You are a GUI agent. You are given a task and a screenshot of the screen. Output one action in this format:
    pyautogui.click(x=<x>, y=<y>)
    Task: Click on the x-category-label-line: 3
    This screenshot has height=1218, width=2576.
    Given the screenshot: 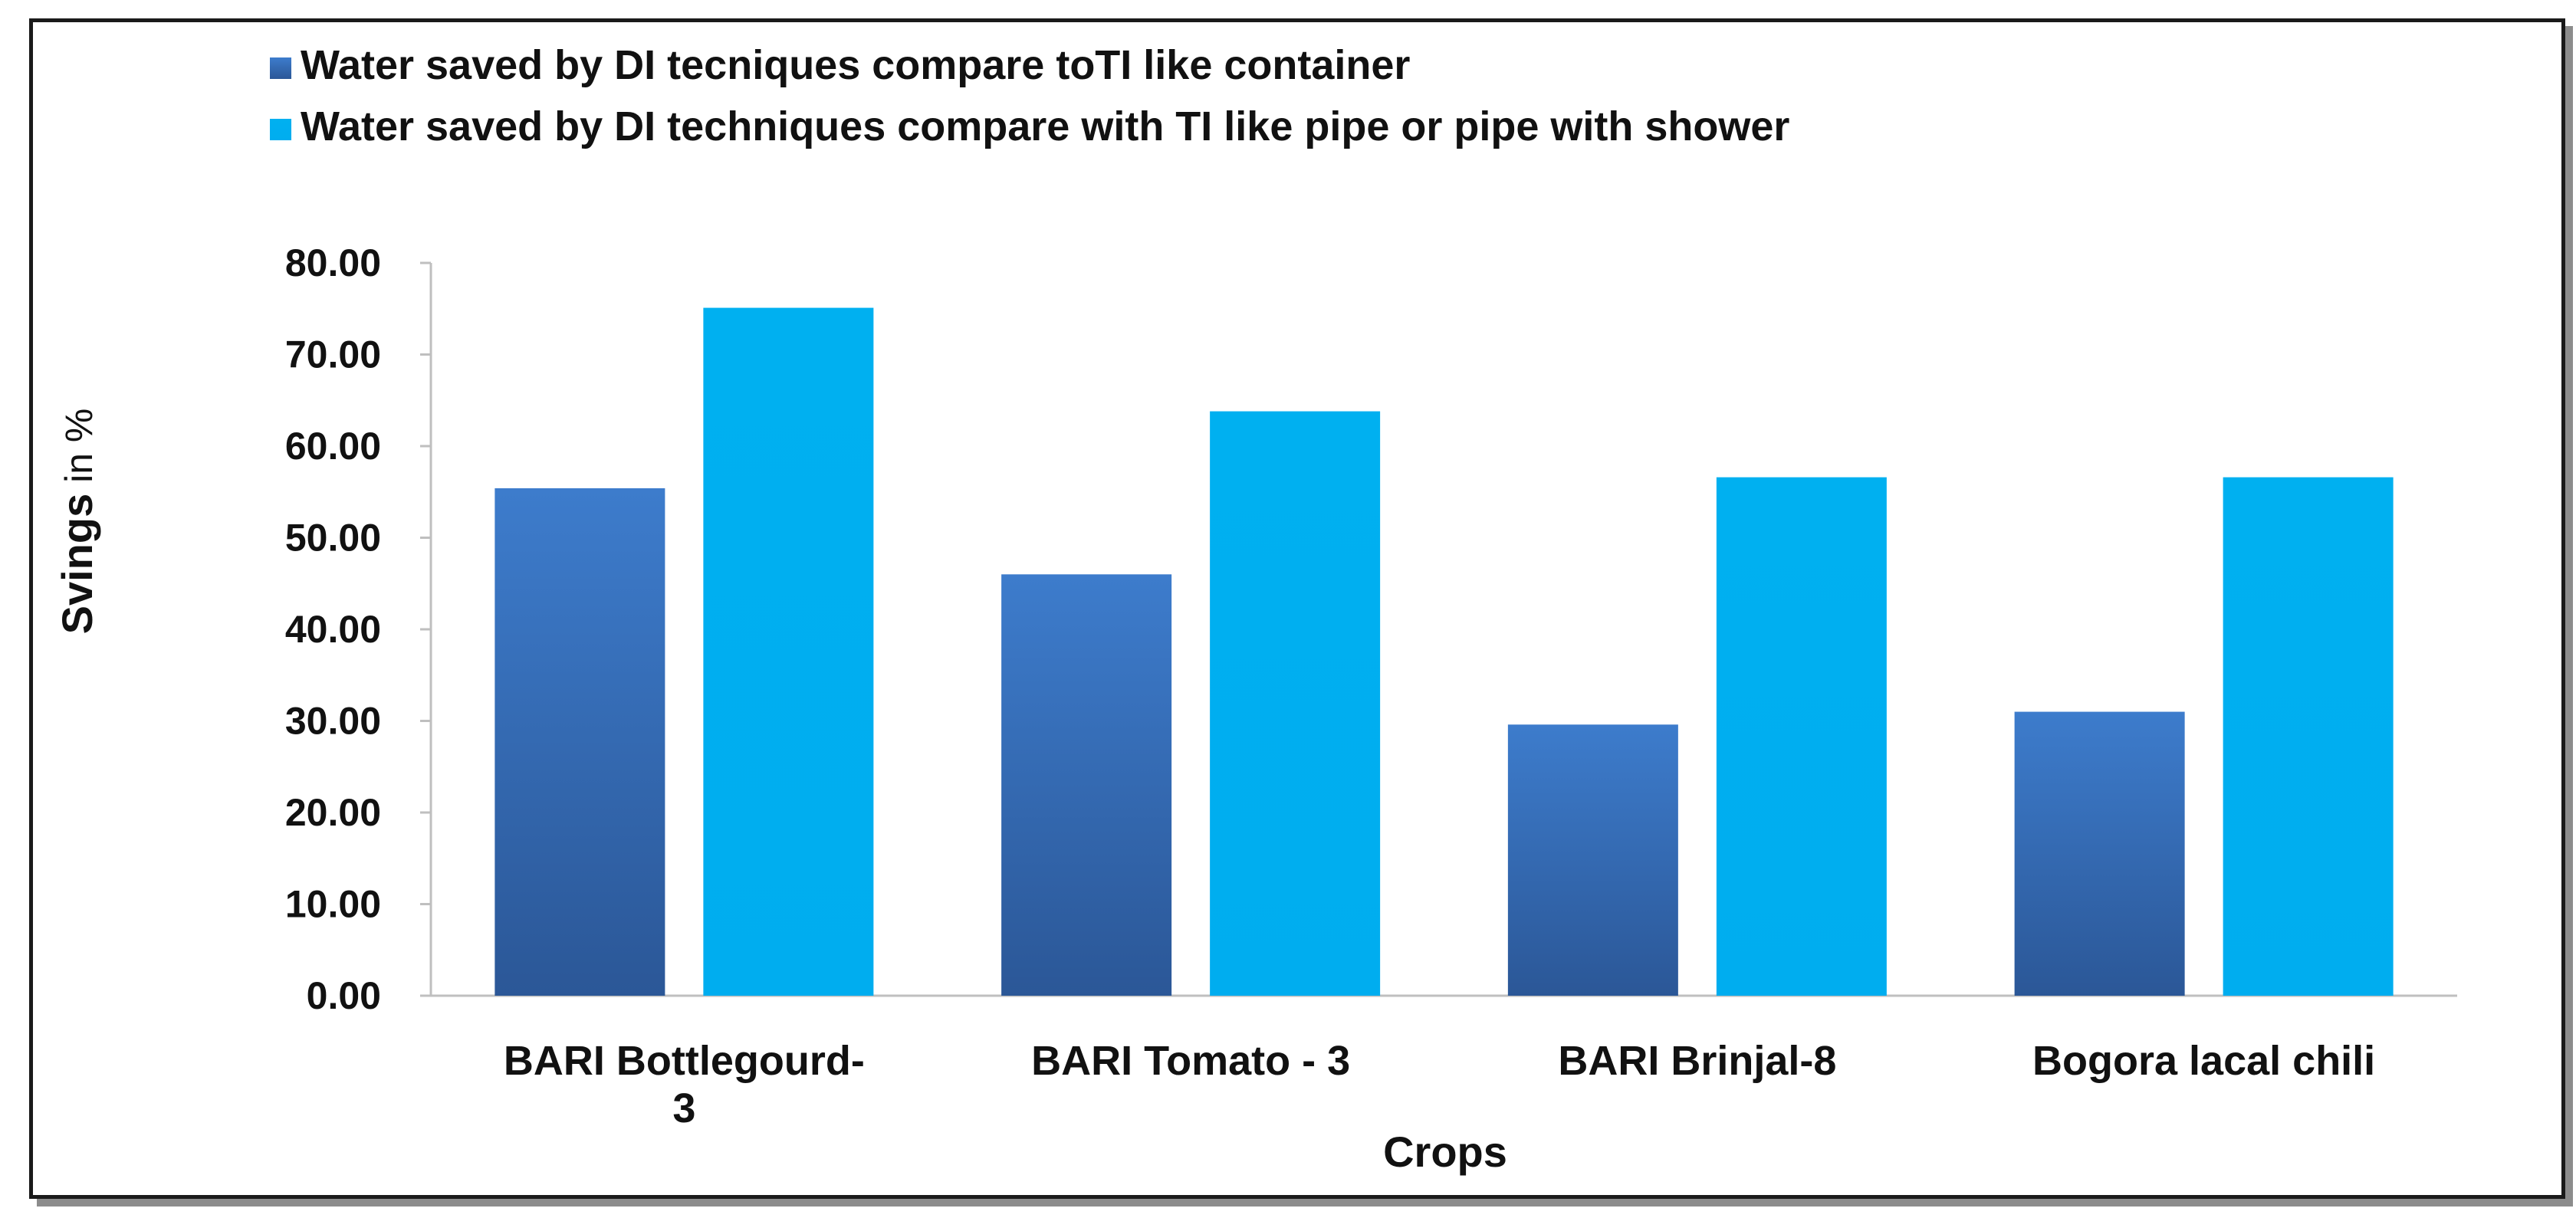 What is the action you would take?
    pyautogui.click(x=683, y=1108)
    